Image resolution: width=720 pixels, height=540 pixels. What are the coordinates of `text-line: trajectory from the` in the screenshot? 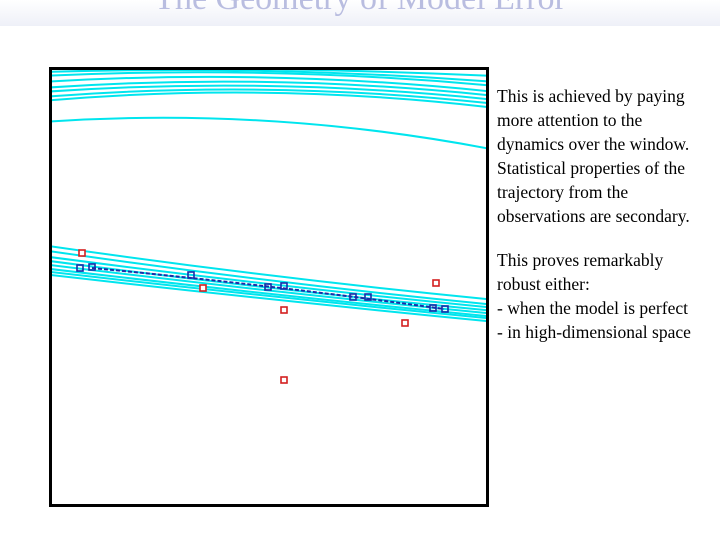 It's located at (563, 192).